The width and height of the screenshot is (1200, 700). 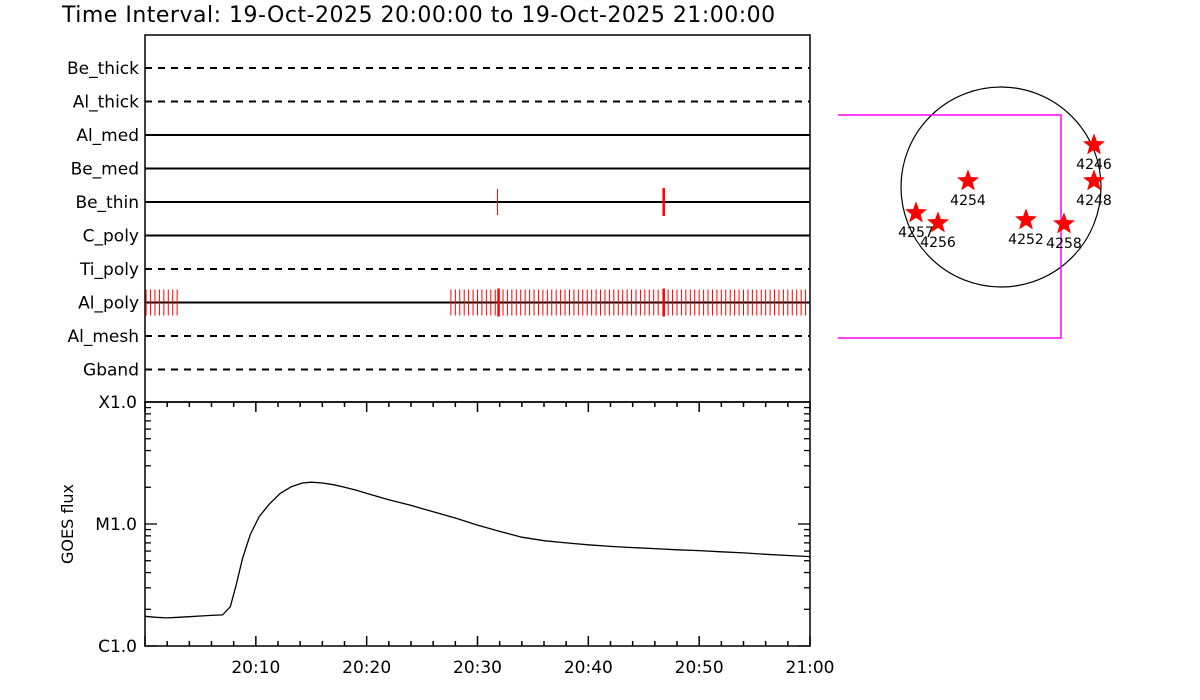 I want to click on filter-label: Al_poly, so click(x=108, y=304).